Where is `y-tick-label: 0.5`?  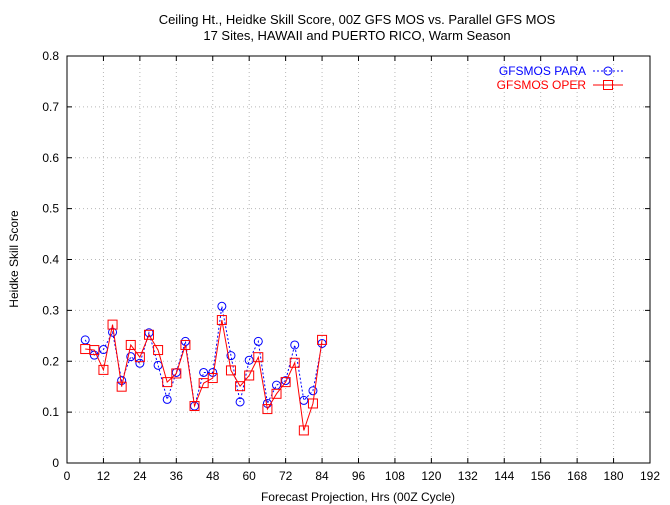 y-tick-label: 0.5 is located at coordinates (50, 209).